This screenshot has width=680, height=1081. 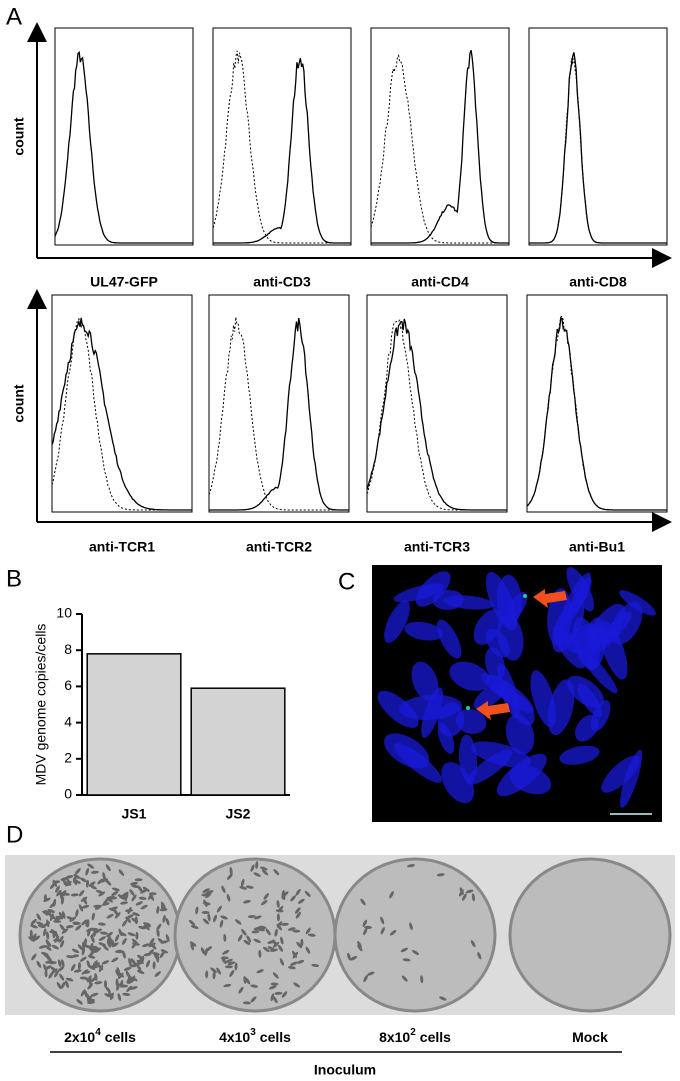 I want to click on label-base: Mock, so click(x=590, y=1037).